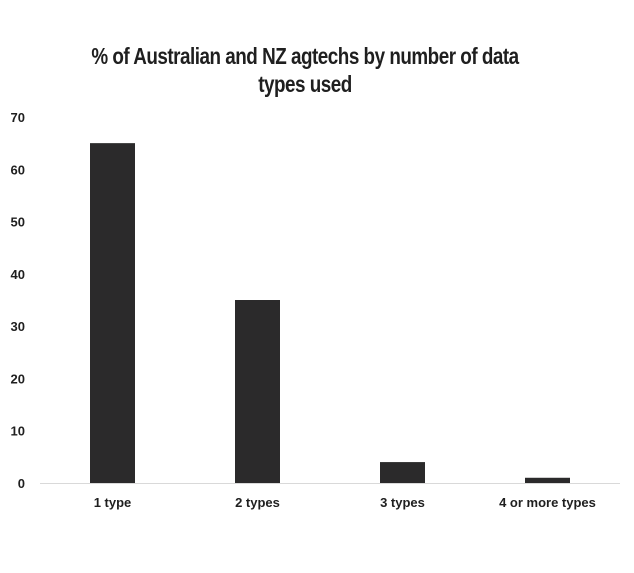  I want to click on x-axis-labels: 1 type 2 types 3 types 4 or more types, so click(345, 502).